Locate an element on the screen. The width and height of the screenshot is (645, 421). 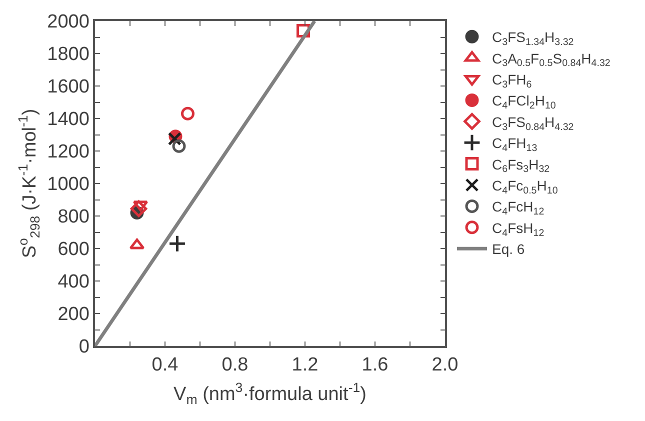
y-tick-label: 2000 is located at coordinates (68, 22).